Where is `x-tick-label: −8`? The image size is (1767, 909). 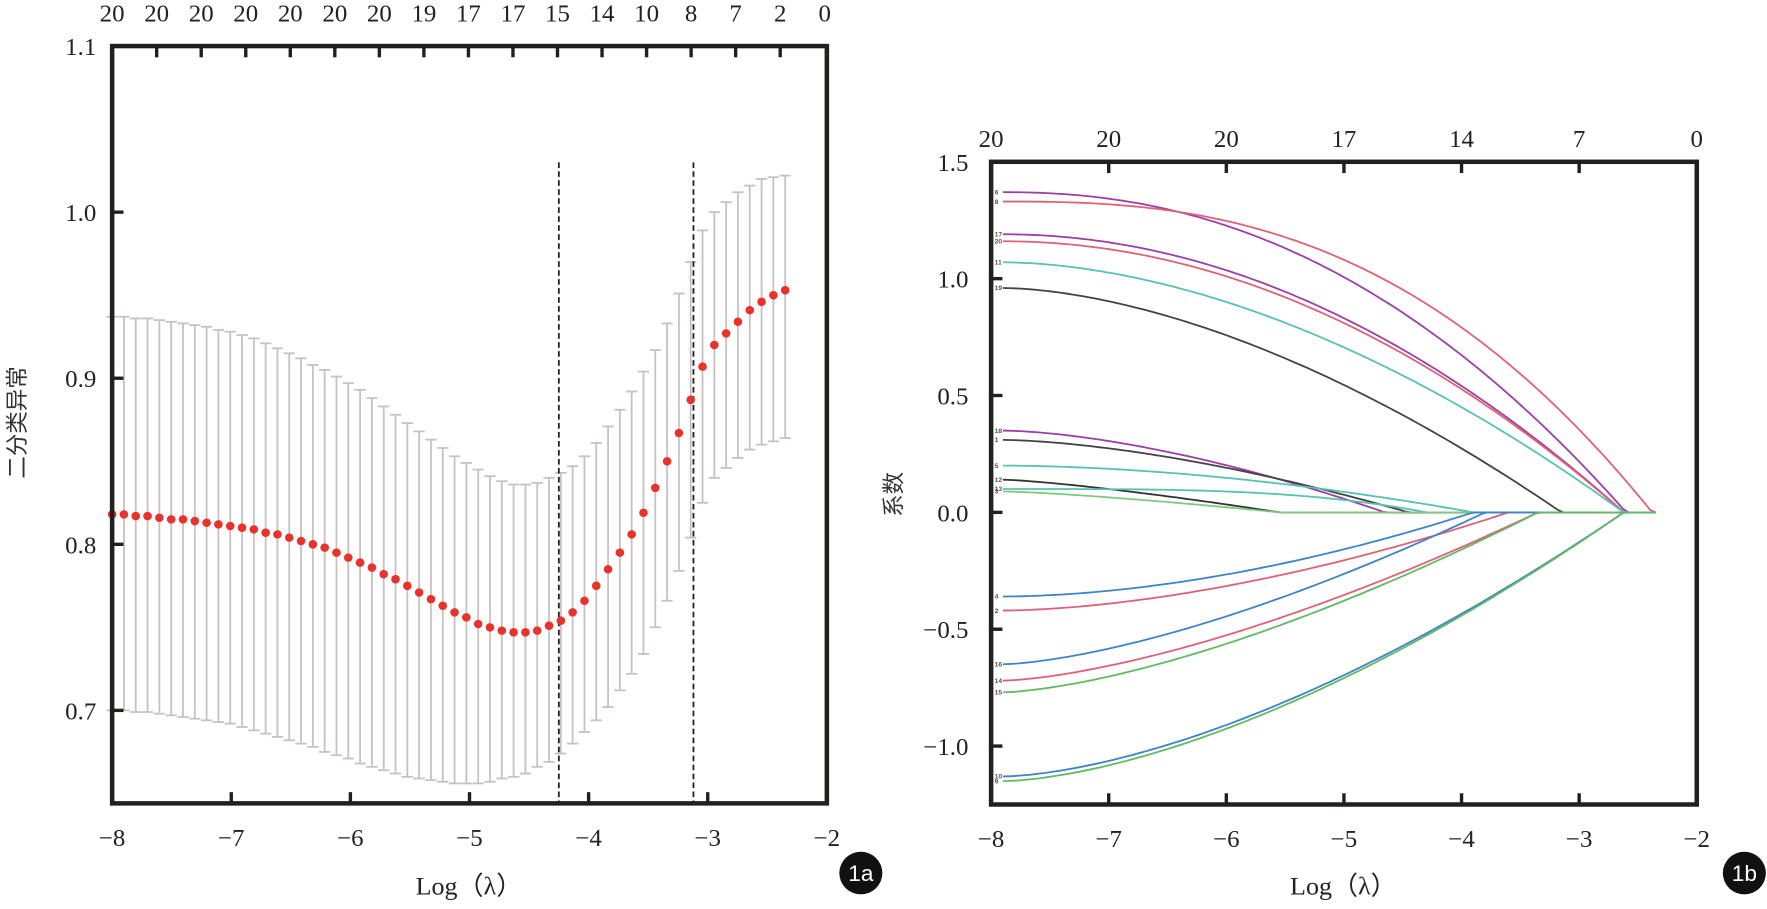
x-tick-label: −8 is located at coordinates (991, 839).